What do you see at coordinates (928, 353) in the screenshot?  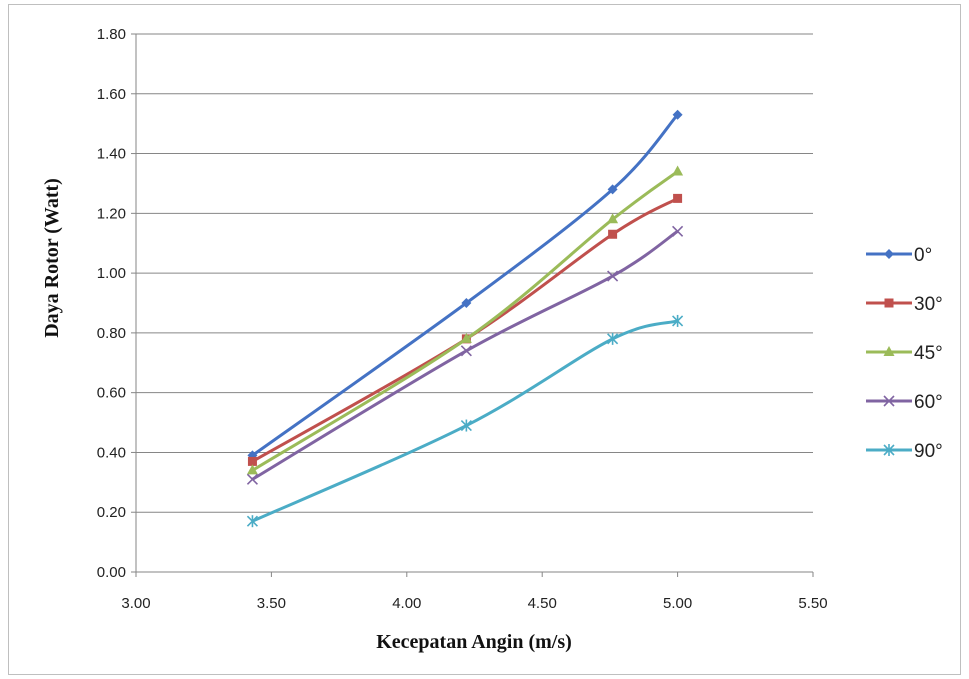 I see `legend-label: 45°` at bounding box center [928, 353].